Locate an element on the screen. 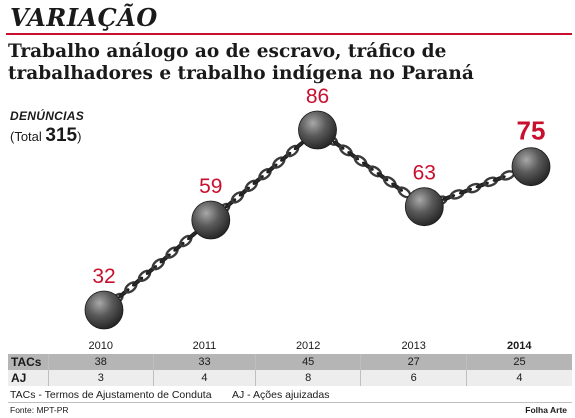 The height and width of the screenshot is (418, 575). ball-2012 is located at coordinates (317, 130).